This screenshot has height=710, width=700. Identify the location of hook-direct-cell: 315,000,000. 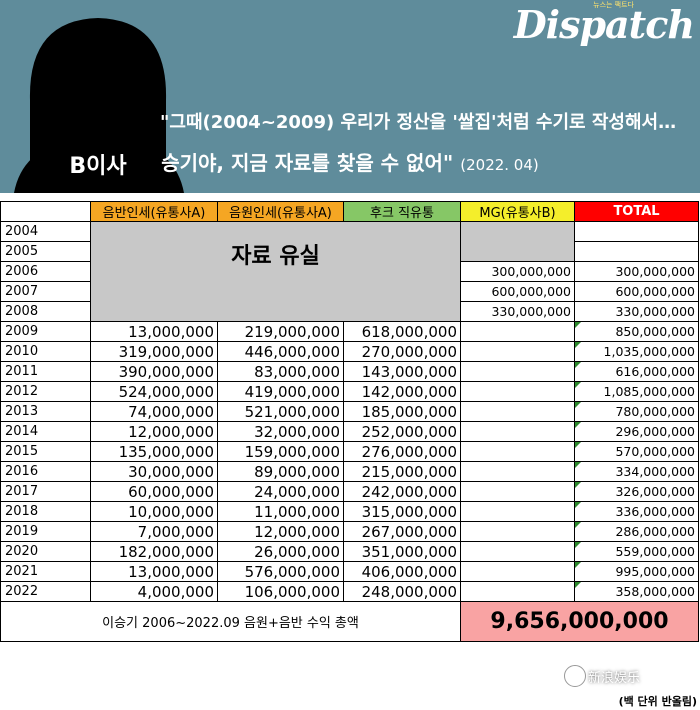
(402, 511).